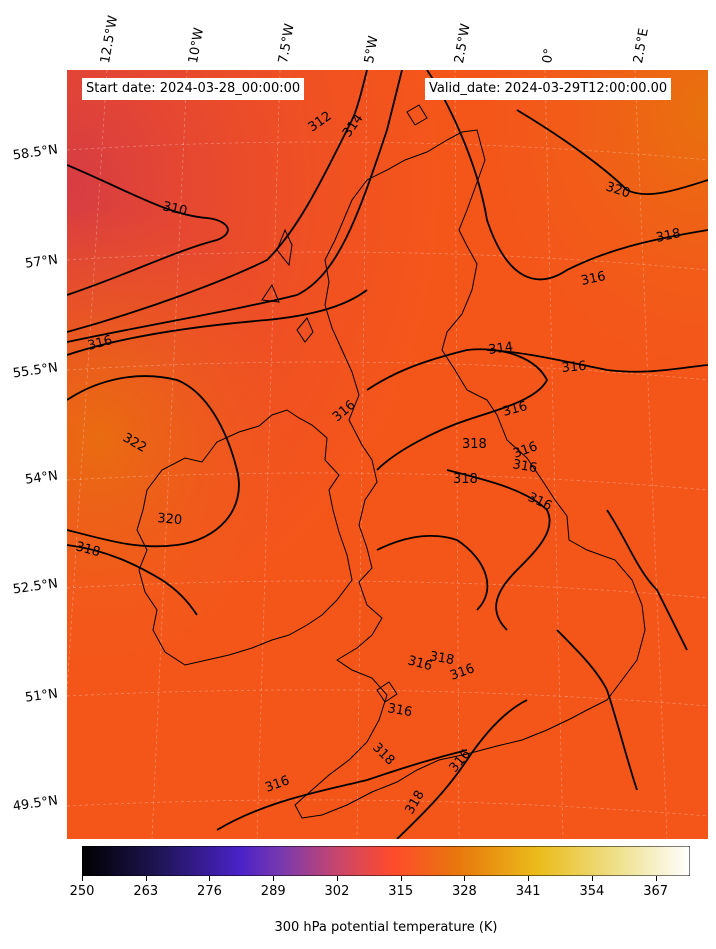 This screenshot has height=949, width=716. I want to click on longitude-label: 7.5°W, so click(287, 43).